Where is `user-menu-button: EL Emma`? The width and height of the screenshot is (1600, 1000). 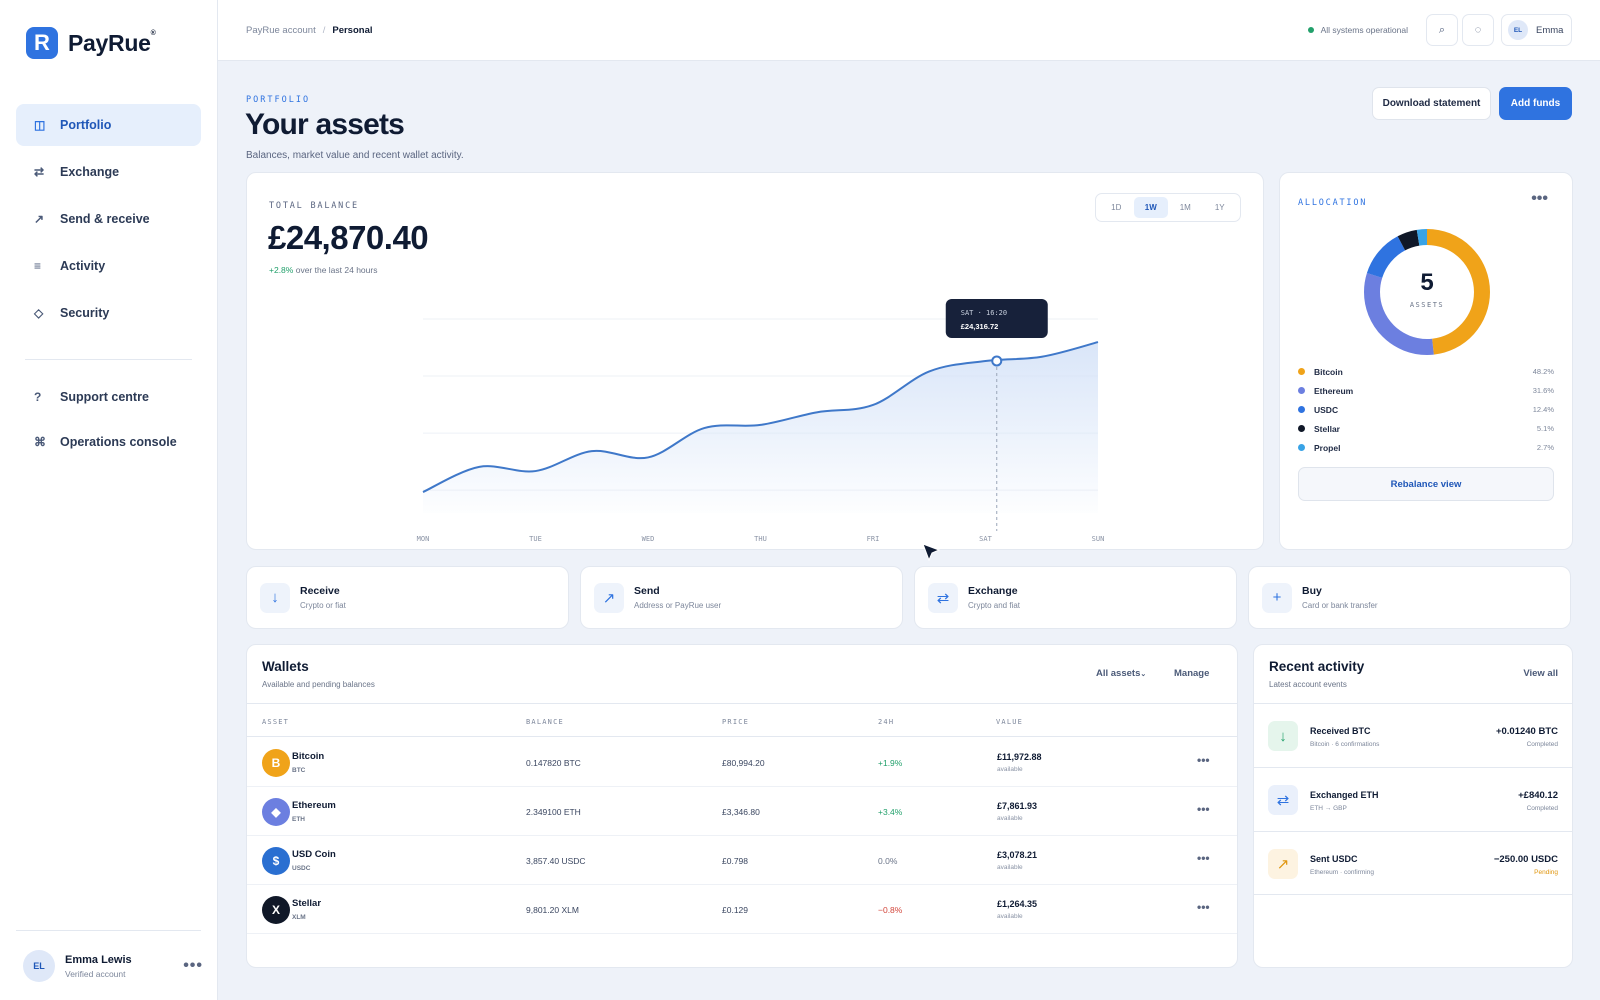 user-menu-button: EL Emma is located at coordinates (1536, 30).